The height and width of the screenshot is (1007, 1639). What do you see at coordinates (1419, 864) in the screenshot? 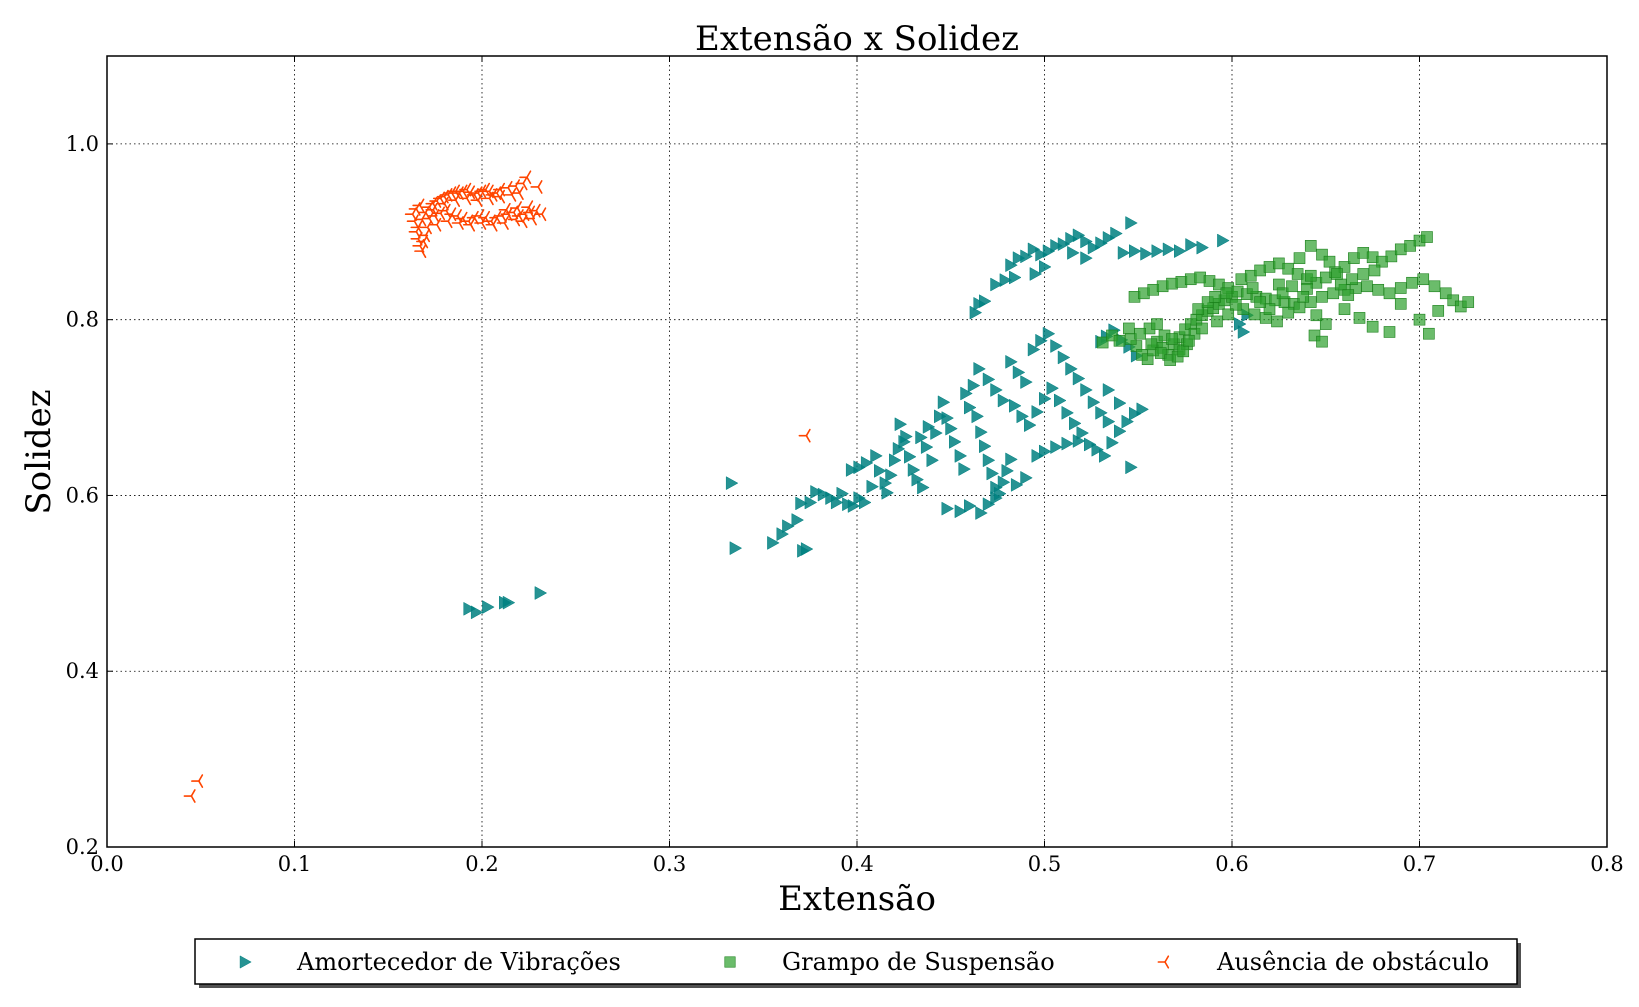
I see `x-tick-label: 0.7` at bounding box center [1419, 864].